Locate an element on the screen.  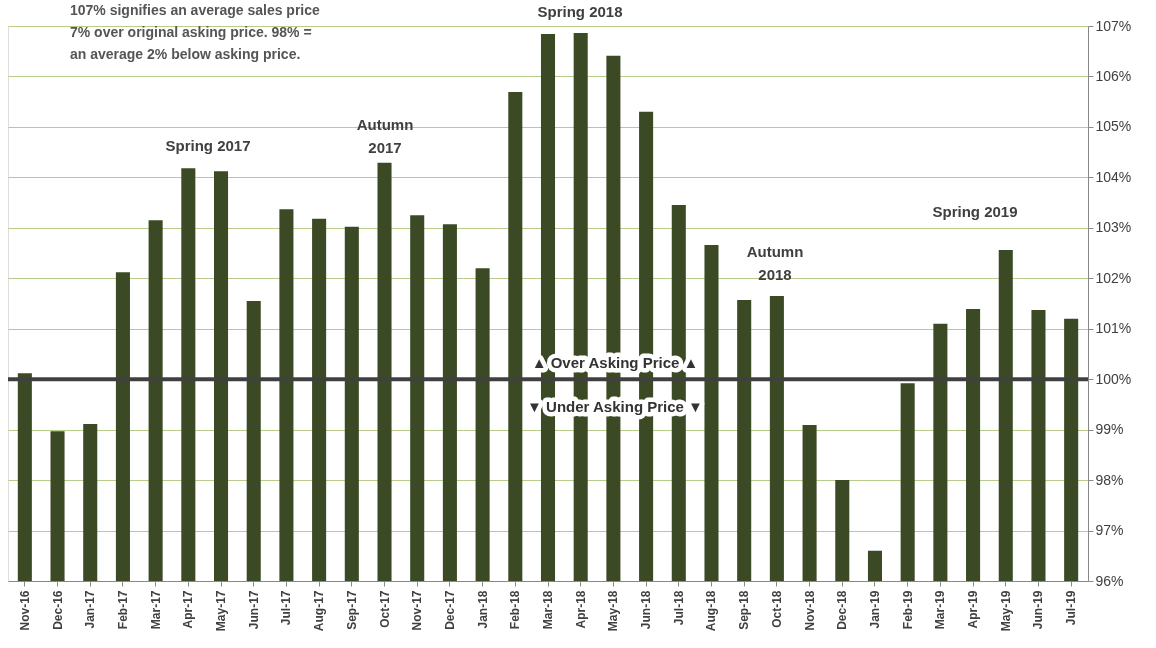
x-tick-label: Aug-18 is located at coordinates (711, 611).